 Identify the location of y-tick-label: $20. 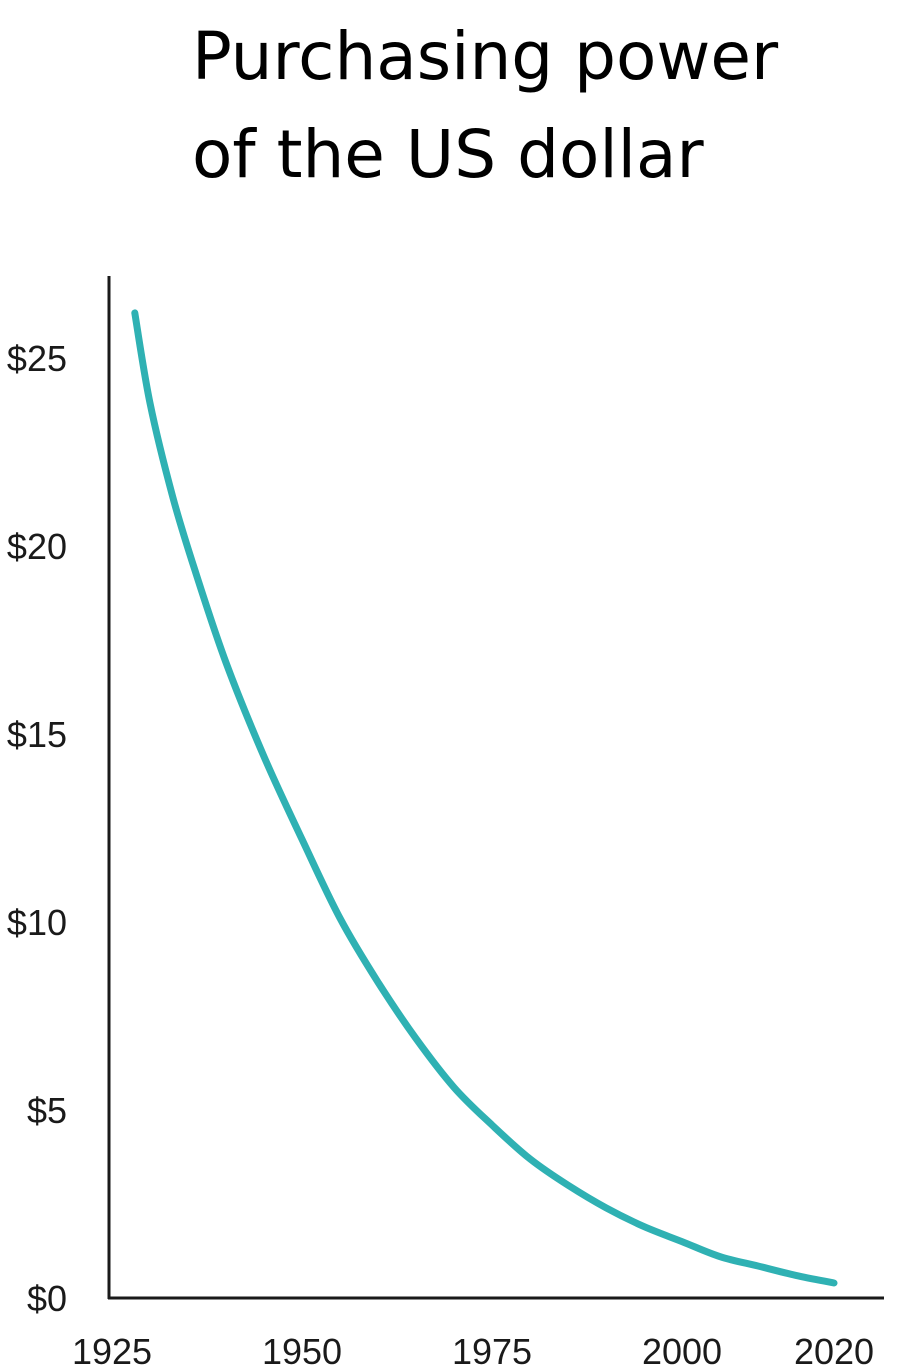
(37, 546).